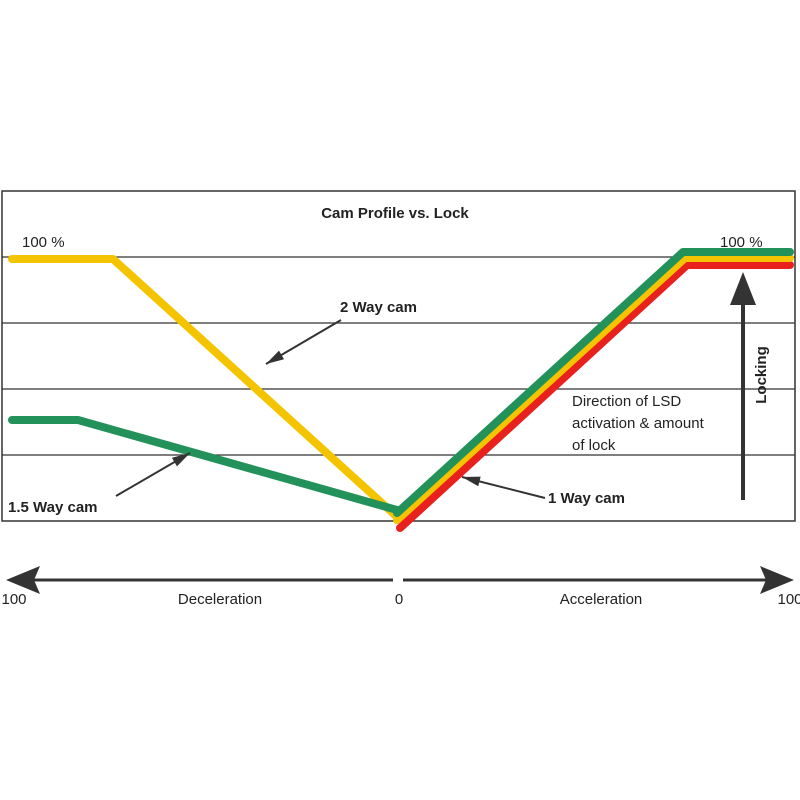 Image resolution: width=800 pixels, height=800 pixels. Describe the element at coordinates (180, 460) in the screenshot. I see `one-five-way-pointer-arrow-head` at that location.